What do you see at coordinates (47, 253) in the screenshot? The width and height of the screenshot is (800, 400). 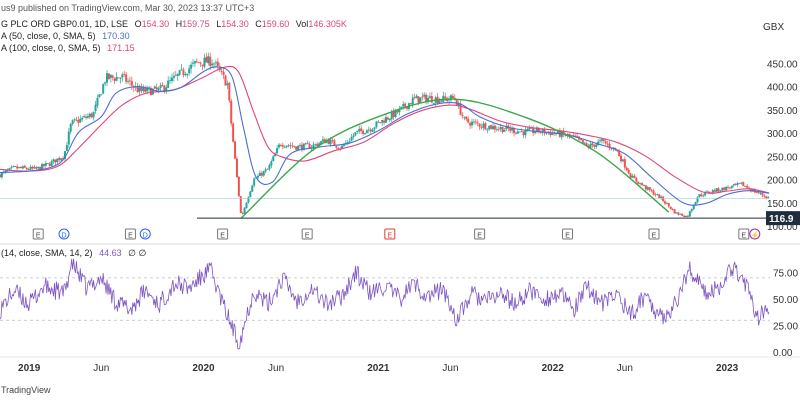 I see `rsi-legend-label: (14, close, SMA, 14, 2)` at bounding box center [47, 253].